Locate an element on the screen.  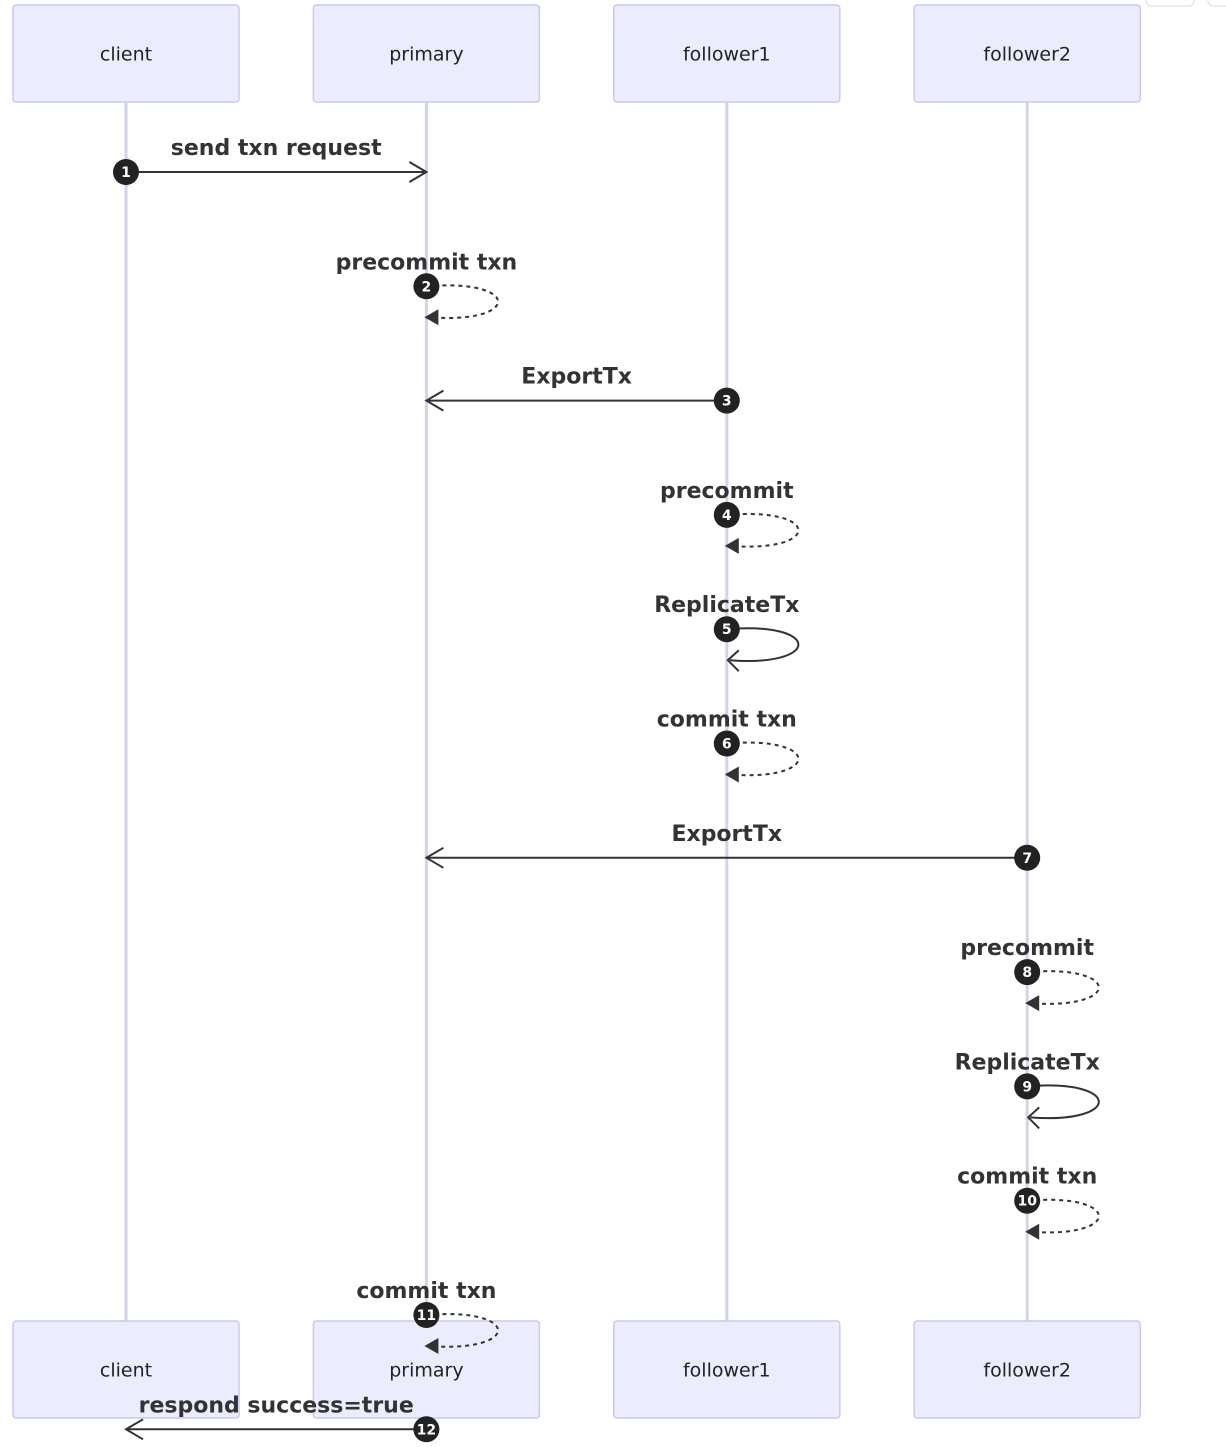
message-7: ExportTx 7 is located at coordinates (732, 846).